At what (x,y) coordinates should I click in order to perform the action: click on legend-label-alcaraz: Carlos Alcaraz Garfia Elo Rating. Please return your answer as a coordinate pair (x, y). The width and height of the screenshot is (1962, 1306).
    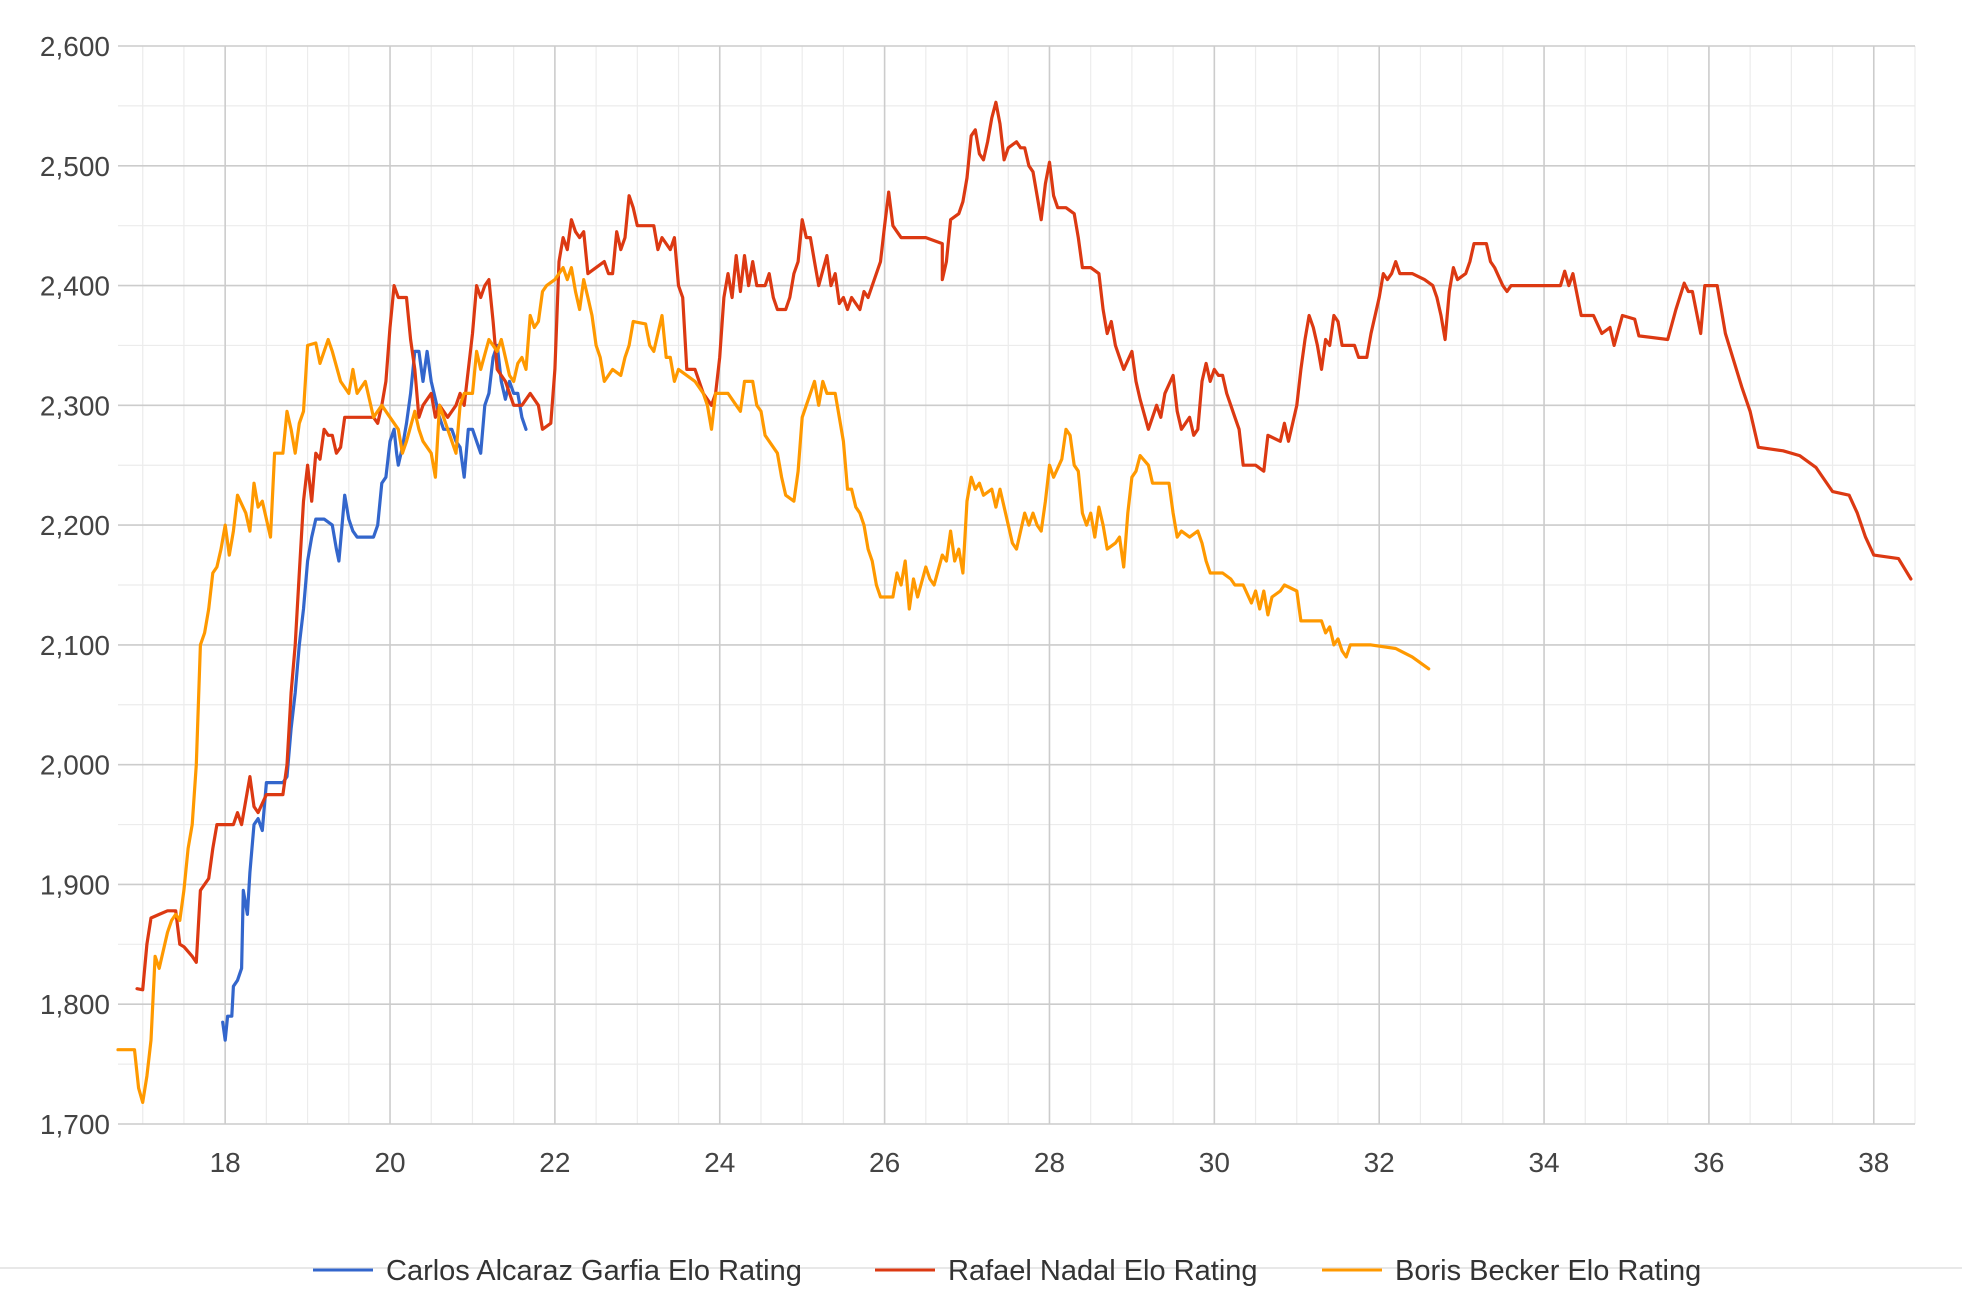
    Looking at the image, I should click on (594, 1271).